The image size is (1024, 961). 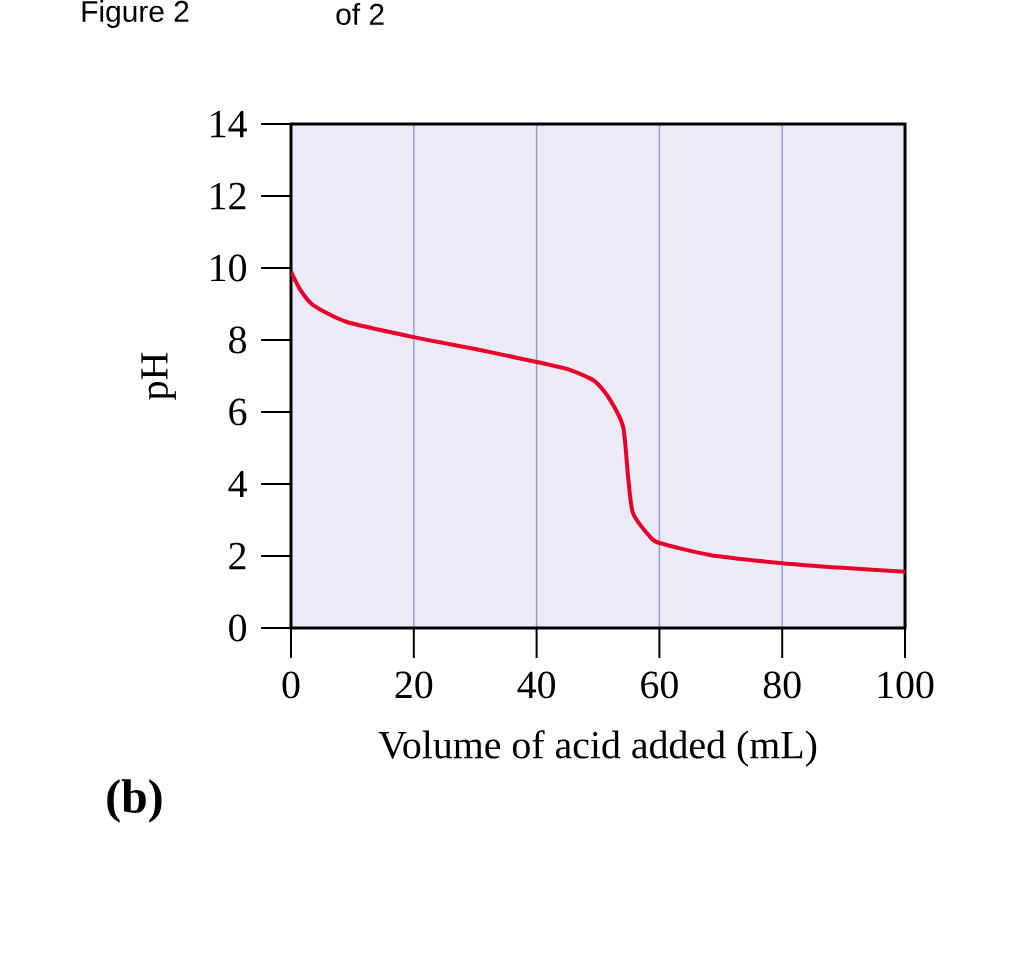 I want to click on y-tick-label: 10, so click(x=229, y=268).